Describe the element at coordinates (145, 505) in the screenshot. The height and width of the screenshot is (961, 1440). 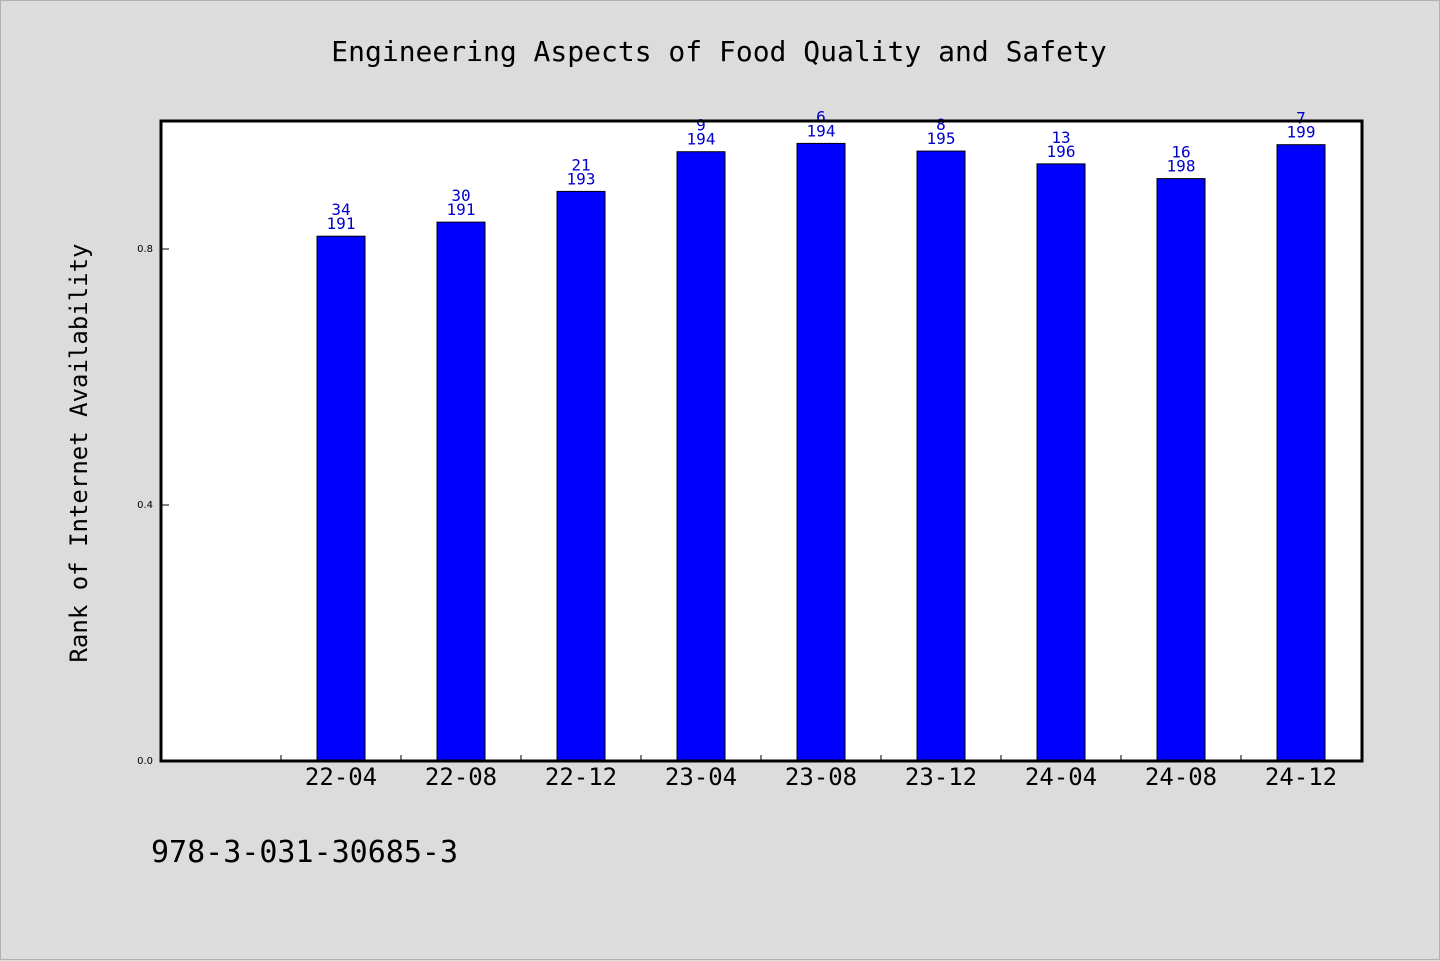
I see `y-tick-label: 0.4` at that location.